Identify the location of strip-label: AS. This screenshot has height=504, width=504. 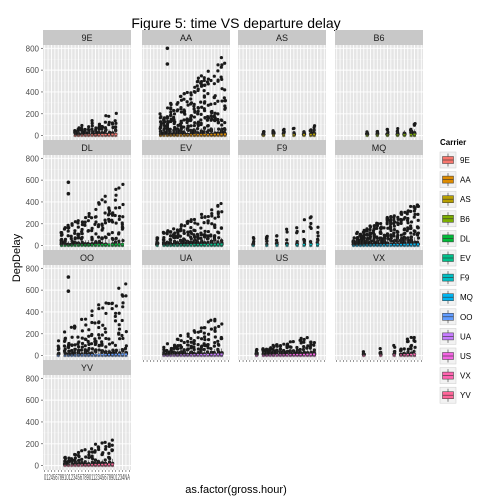
(282, 38).